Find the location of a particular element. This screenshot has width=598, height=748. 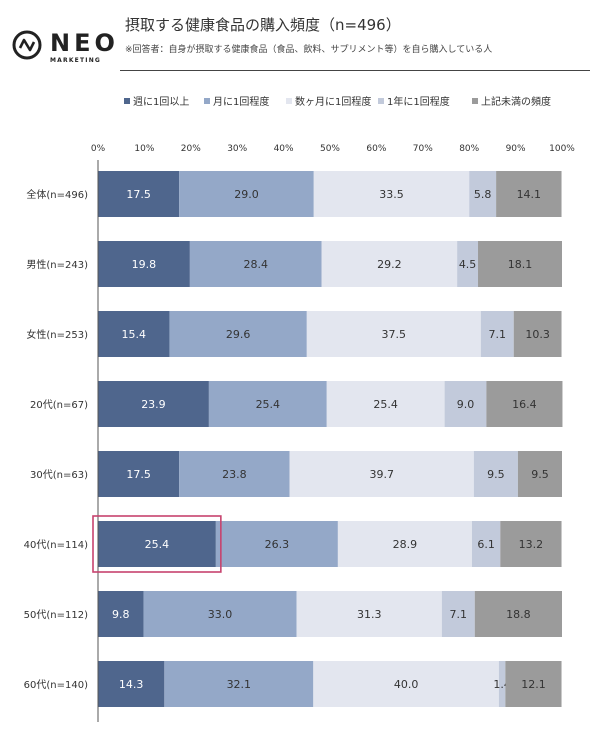

category-label: 20代(n=67) is located at coordinates (59, 405).